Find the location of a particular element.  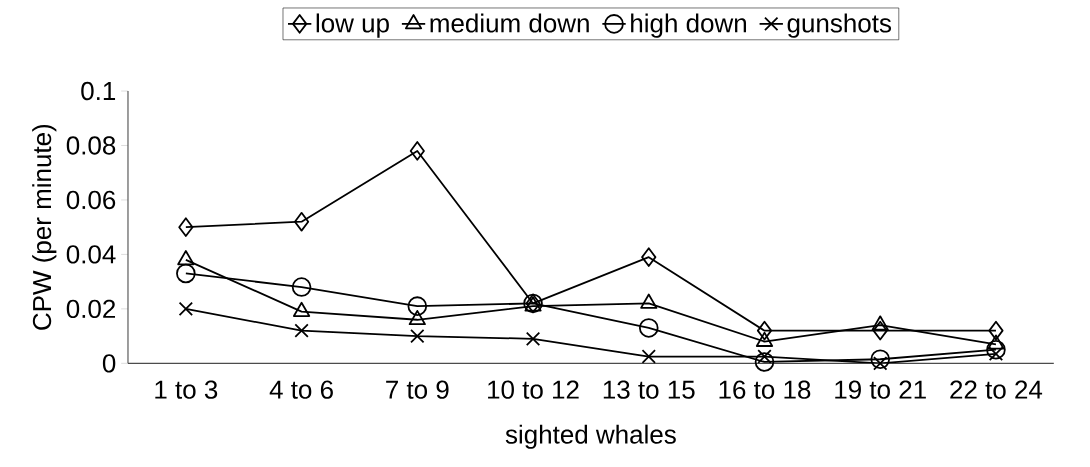

x-tick-label: 1 to 3 is located at coordinates (186, 389).